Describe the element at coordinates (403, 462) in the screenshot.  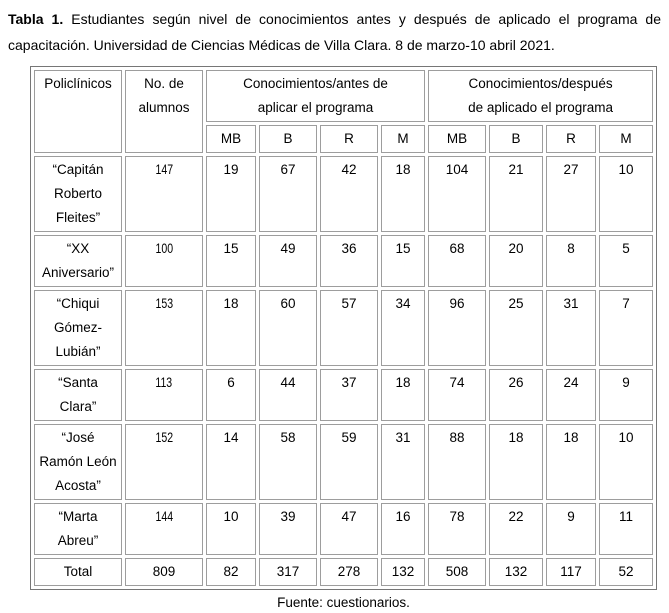
I see `antes-m-cell: 31` at that location.